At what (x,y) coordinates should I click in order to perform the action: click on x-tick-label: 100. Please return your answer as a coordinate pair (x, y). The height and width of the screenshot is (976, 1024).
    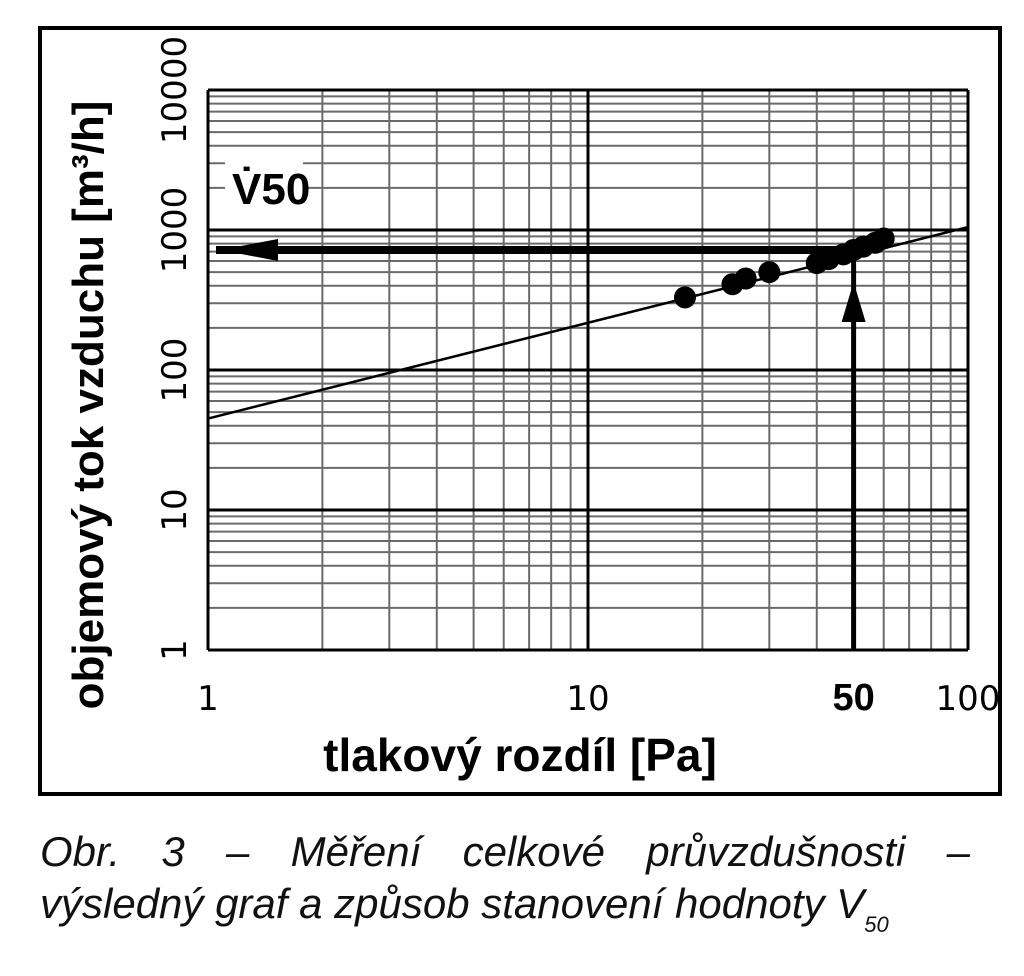
    Looking at the image, I should click on (968, 699).